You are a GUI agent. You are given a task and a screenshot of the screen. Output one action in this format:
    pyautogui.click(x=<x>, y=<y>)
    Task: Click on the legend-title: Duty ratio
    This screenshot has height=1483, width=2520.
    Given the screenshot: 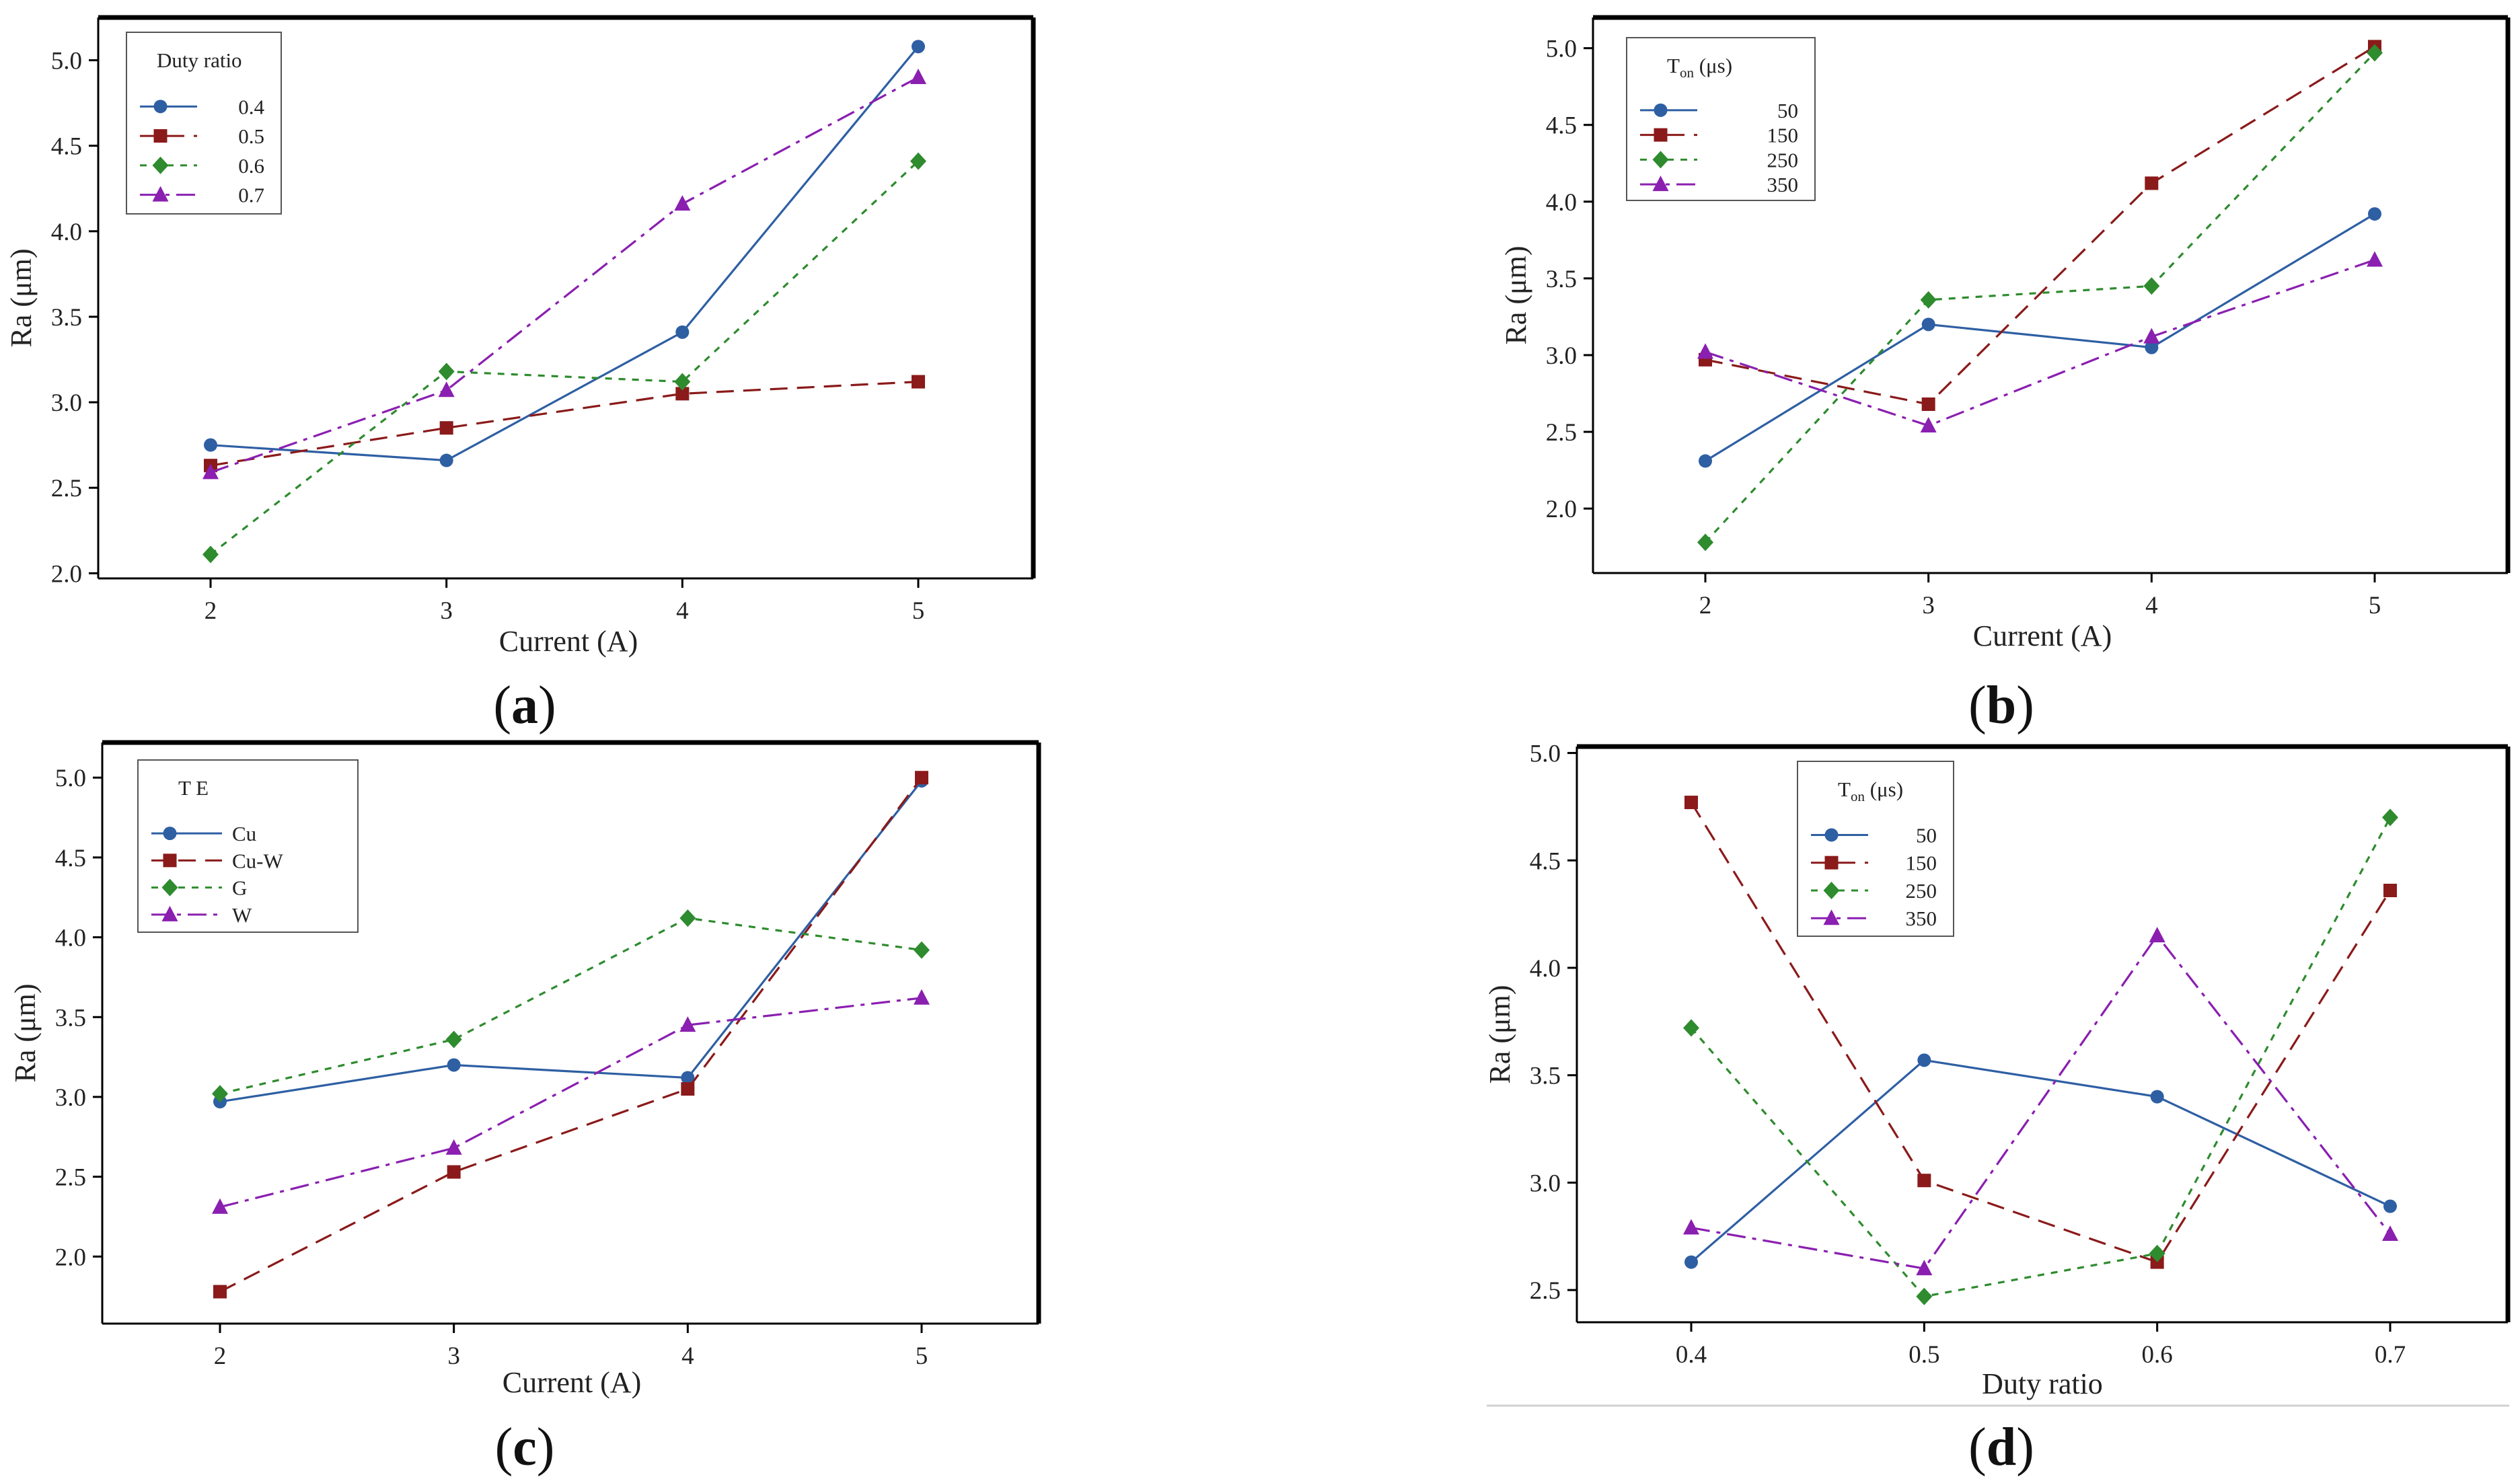 What is the action you would take?
    pyautogui.click(x=200, y=60)
    